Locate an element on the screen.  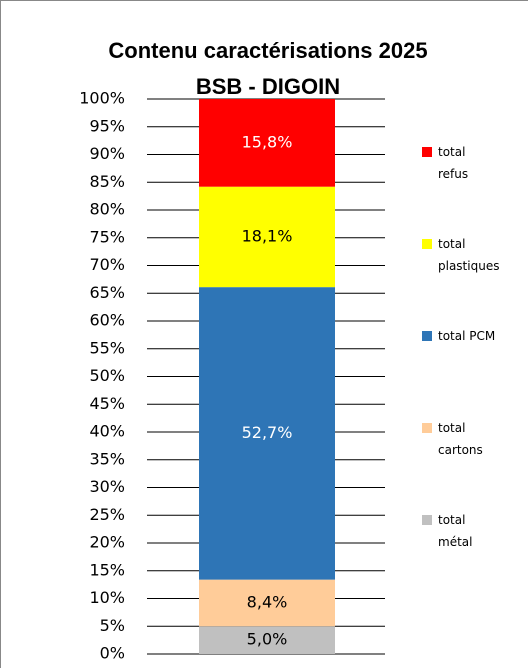
data-label: 15,8% is located at coordinates (267, 141).